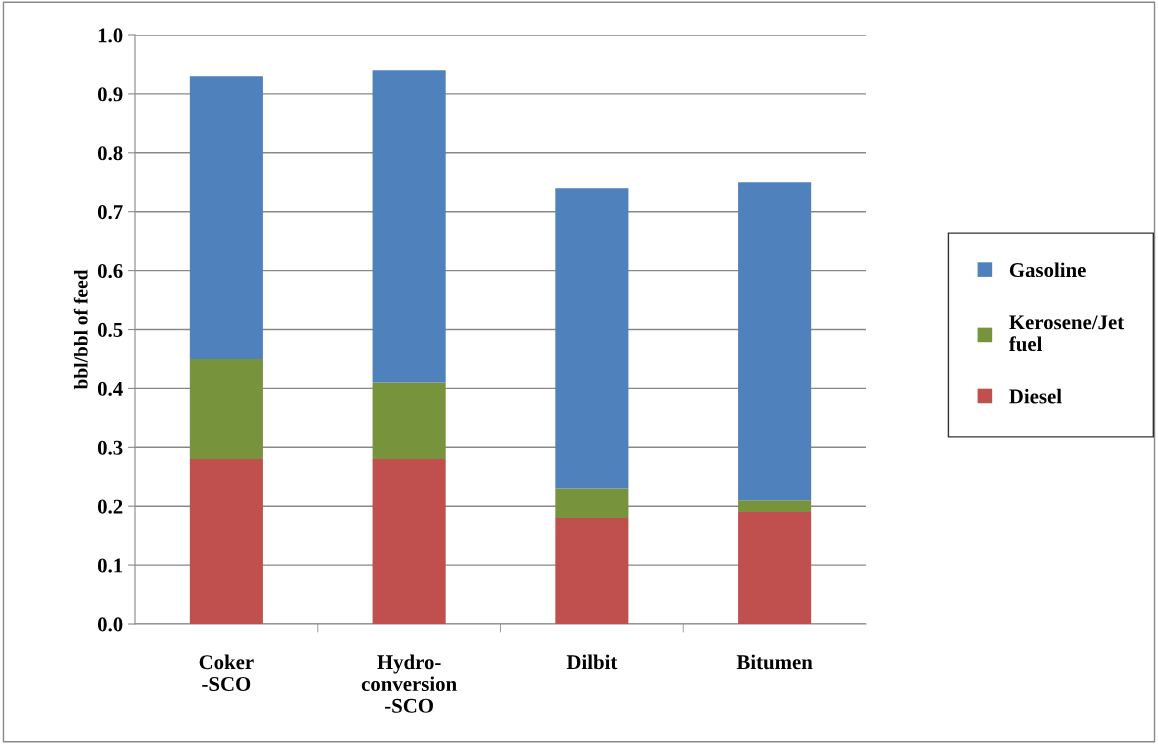 This screenshot has width=1158, height=744. What do you see at coordinates (110, 153) in the screenshot?
I see `y-tick-label: 0.8` at bounding box center [110, 153].